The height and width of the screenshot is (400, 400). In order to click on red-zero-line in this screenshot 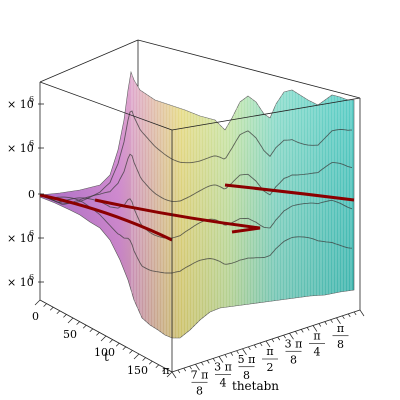, I will do `click(197, 212)`.